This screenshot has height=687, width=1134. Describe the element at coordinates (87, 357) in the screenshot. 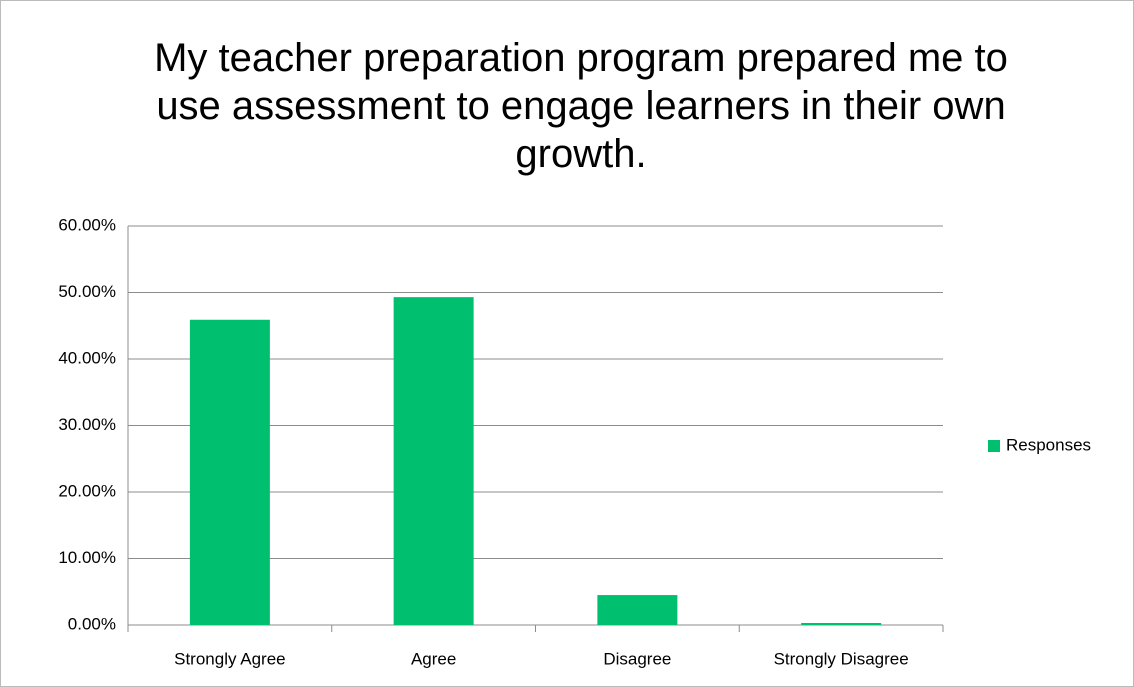

I see `y-tick-label: 40.00%` at that location.